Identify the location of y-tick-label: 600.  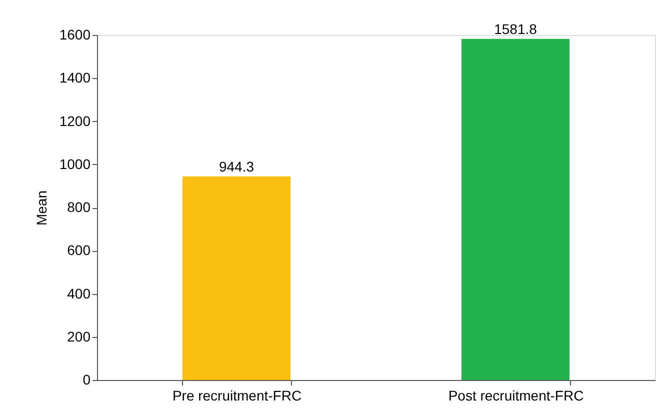
(79, 250).